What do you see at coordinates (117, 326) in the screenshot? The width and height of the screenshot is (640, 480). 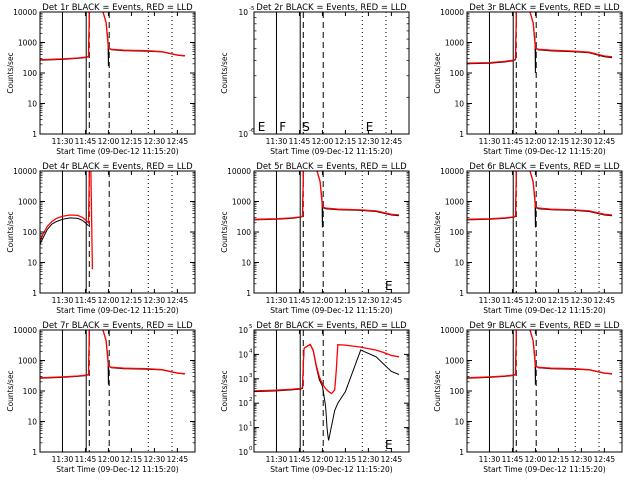 I see `panel-title: Det 7r BLACK = Events, RED = LLD` at bounding box center [117, 326].